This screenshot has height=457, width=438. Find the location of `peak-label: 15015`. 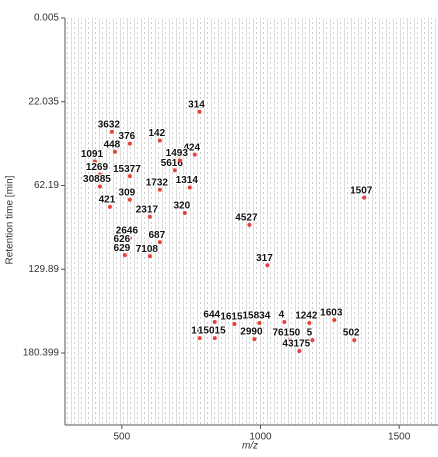

peak-label: 15015 is located at coordinates (212, 331).